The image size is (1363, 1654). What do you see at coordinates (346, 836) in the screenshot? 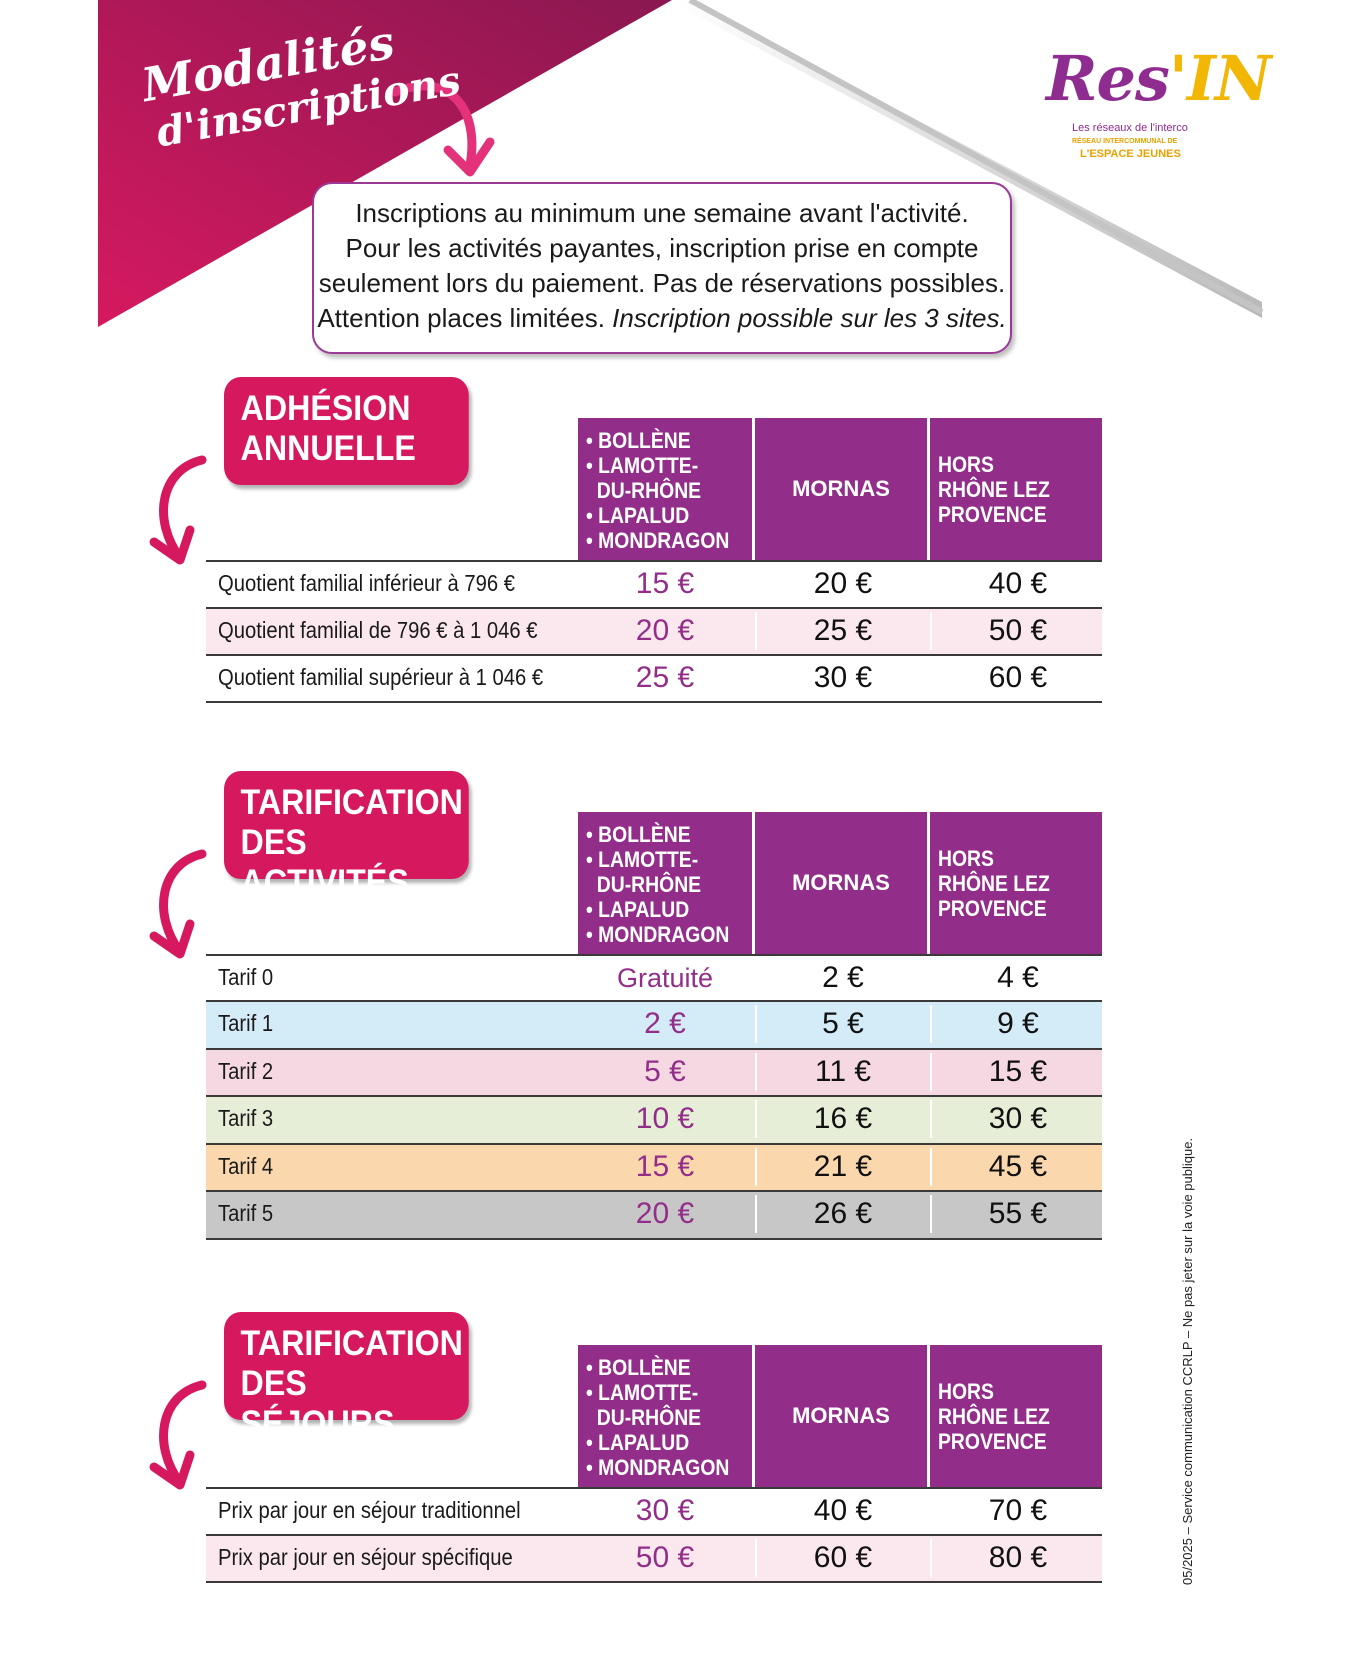
I see `section-label-activites: TARIFICATION DES ACTIVITÉS` at bounding box center [346, 836].